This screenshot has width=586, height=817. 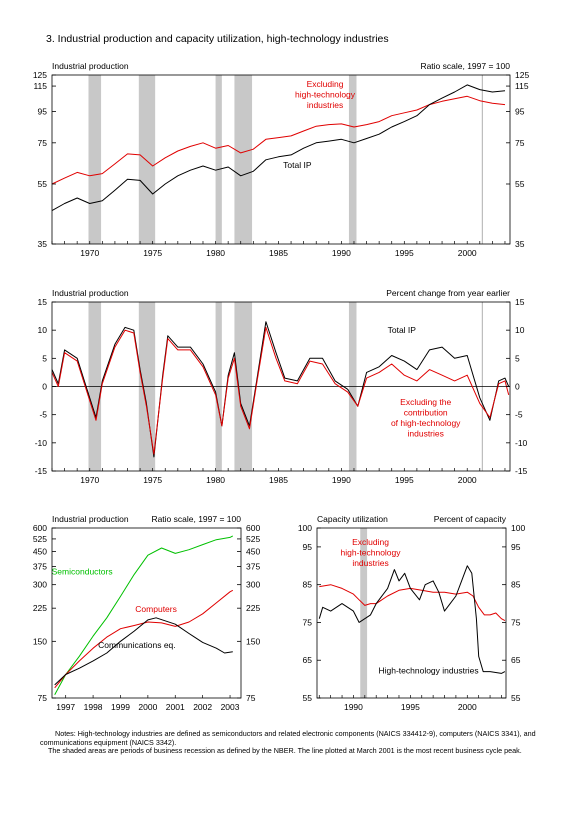 I want to click on y-tick-label-right: 600, so click(x=253, y=528).